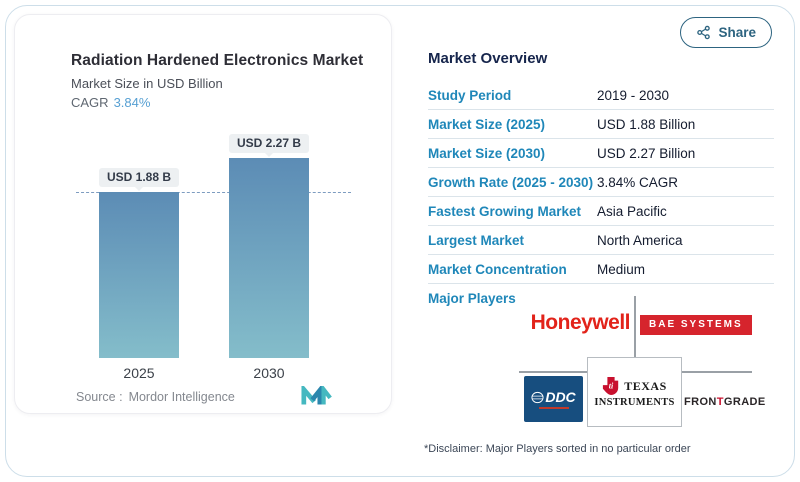  I want to click on table-row: Largest Market North America, so click(601, 240).